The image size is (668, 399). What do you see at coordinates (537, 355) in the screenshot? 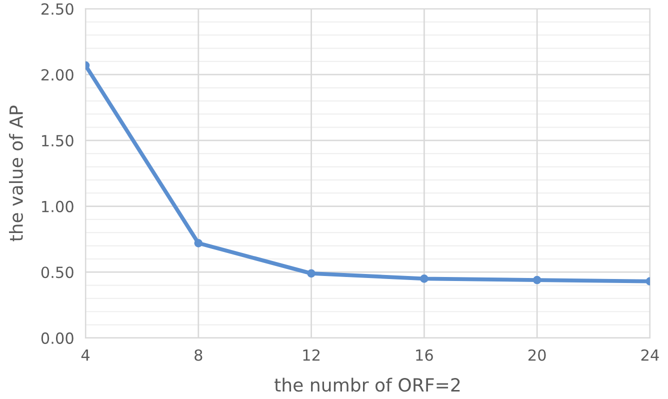
I see `x-tick-label: 20` at bounding box center [537, 355].